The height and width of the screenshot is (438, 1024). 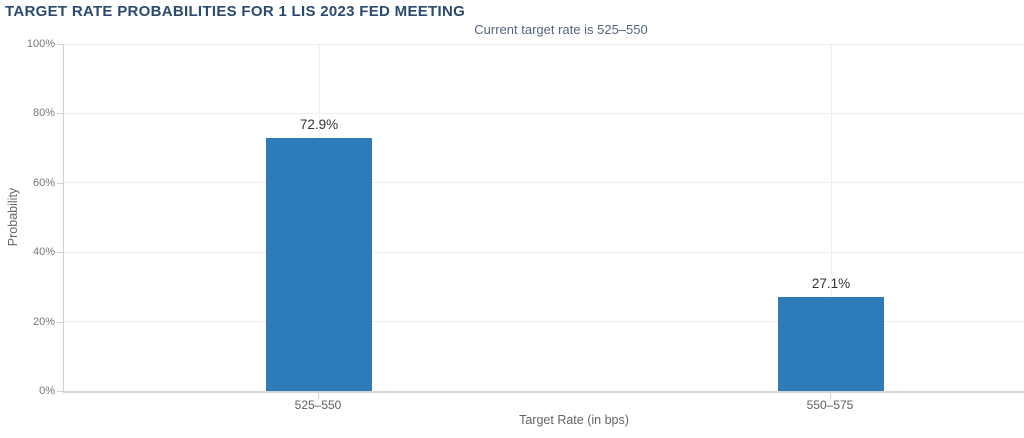 I want to click on x-axis-title: Target Rate (in bps), so click(x=574, y=420).